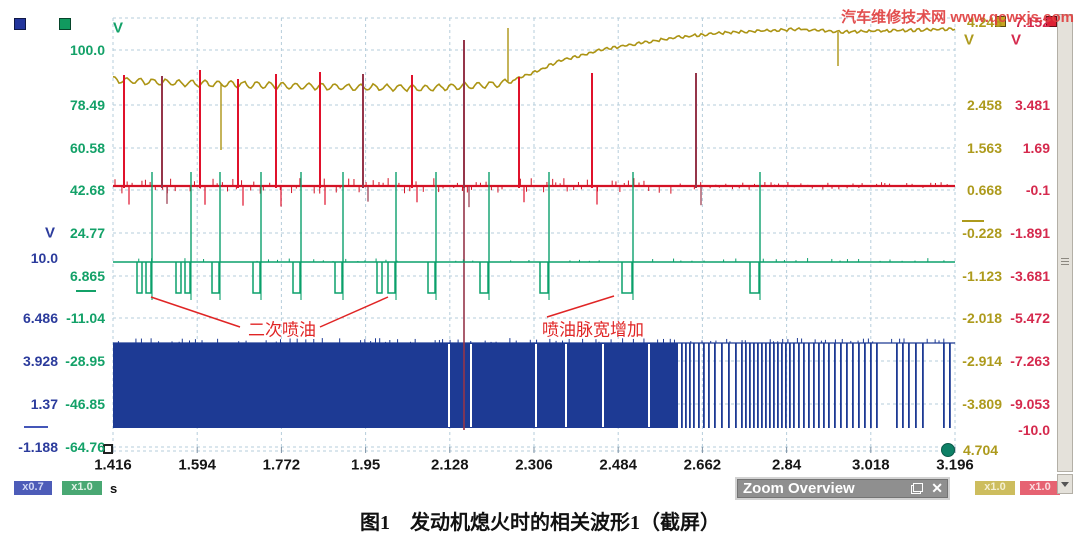 The height and width of the screenshot is (540, 1080). Describe the element at coordinates (937, 488) in the screenshot. I see `close-icon: ✕` at that location.